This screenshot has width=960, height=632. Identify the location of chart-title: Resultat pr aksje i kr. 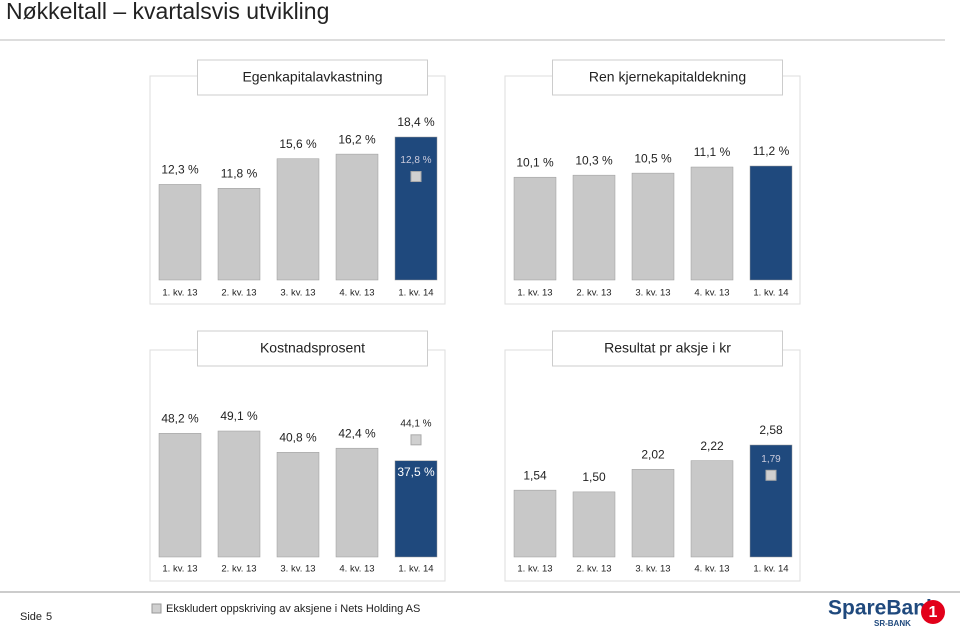
(667, 348).